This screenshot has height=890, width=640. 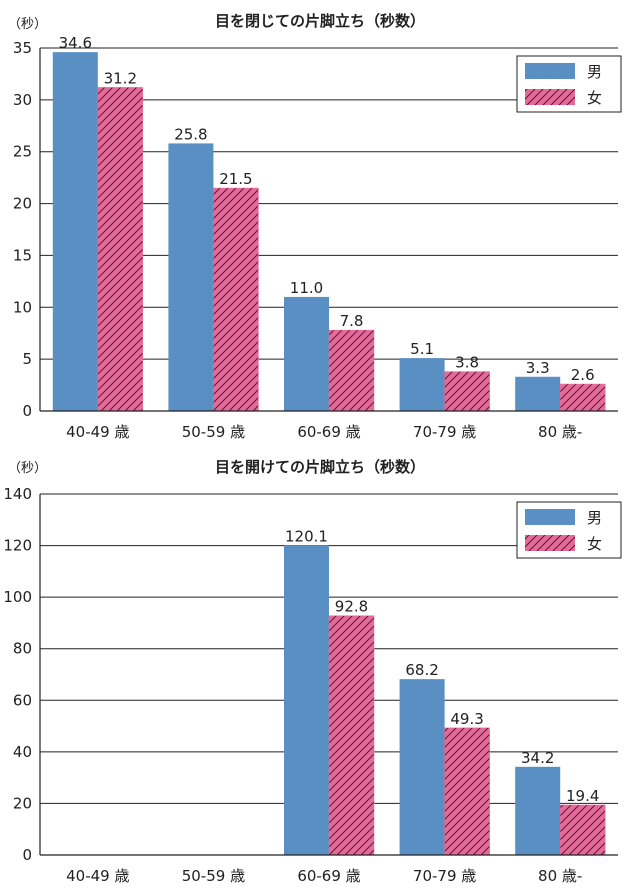 What do you see at coordinates (466, 719) in the screenshot?
I see `data-label-female: 49.3` at bounding box center [466, 719].